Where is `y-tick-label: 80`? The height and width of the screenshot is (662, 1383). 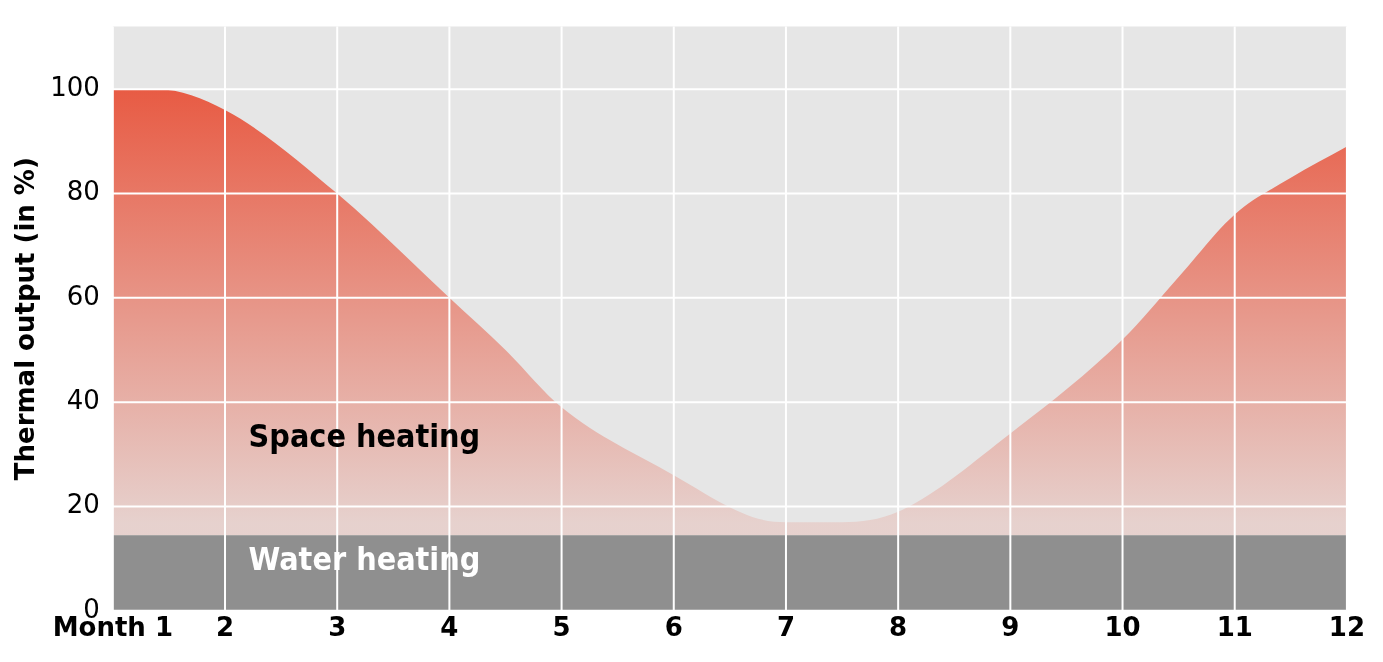 y-tick-label: 80 is located at coordinates (83, 191).